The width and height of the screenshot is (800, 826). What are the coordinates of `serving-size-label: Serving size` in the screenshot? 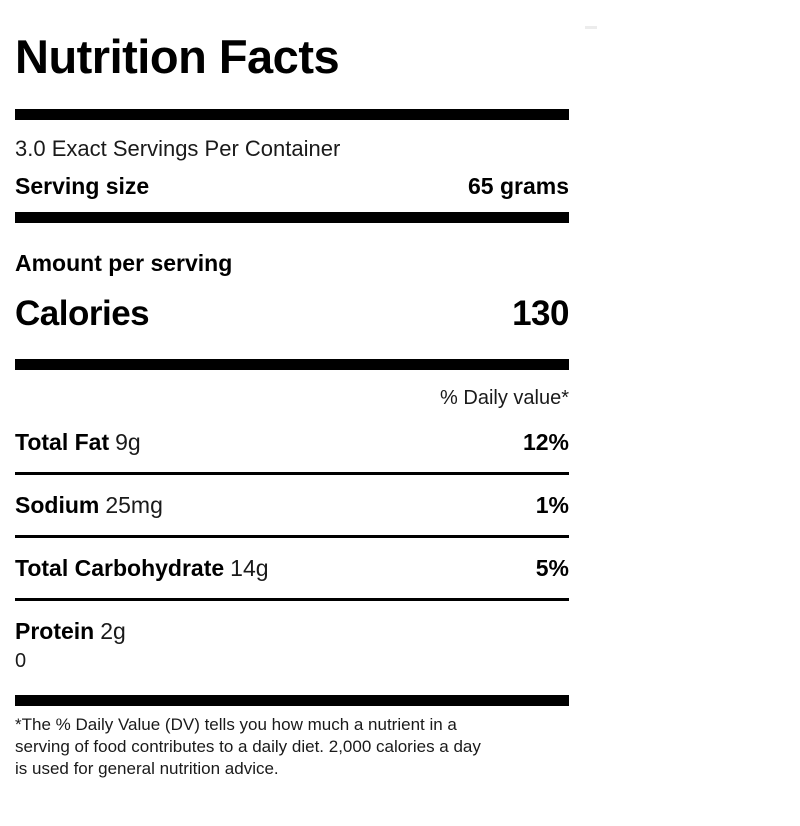 It's located at (82, 186).